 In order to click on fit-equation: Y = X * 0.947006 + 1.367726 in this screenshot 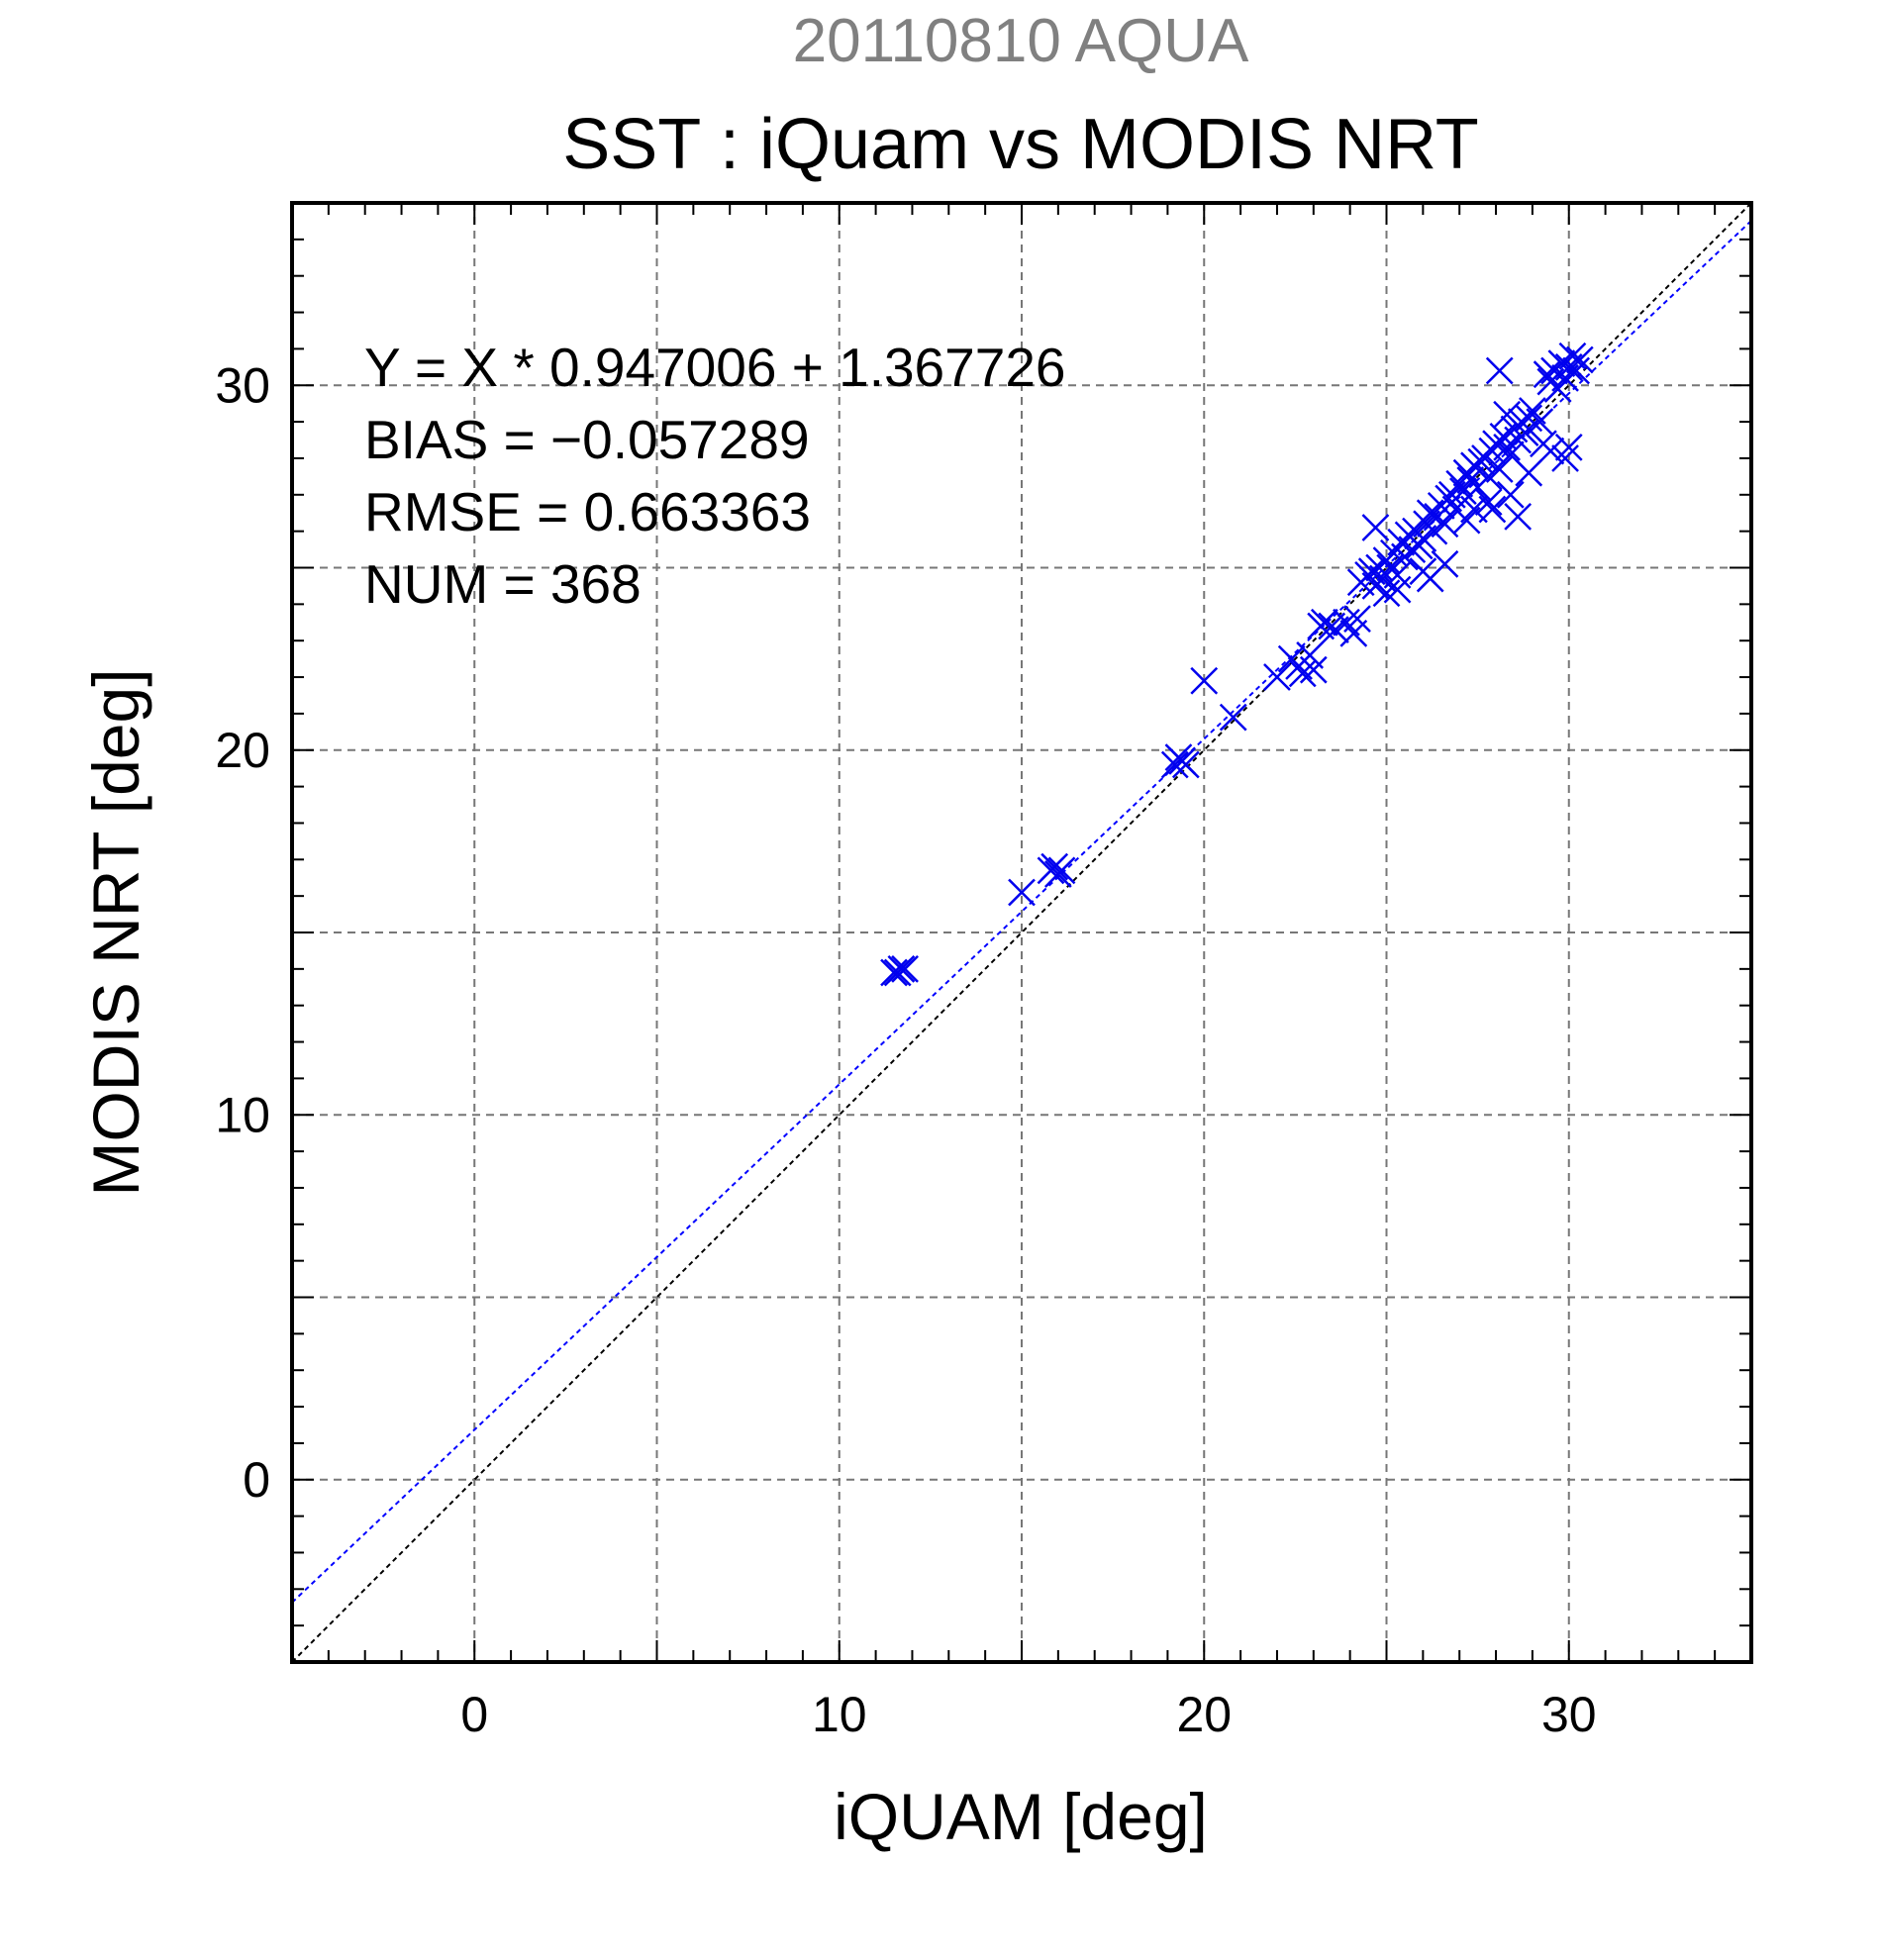, I will do `click(715, 367)`.